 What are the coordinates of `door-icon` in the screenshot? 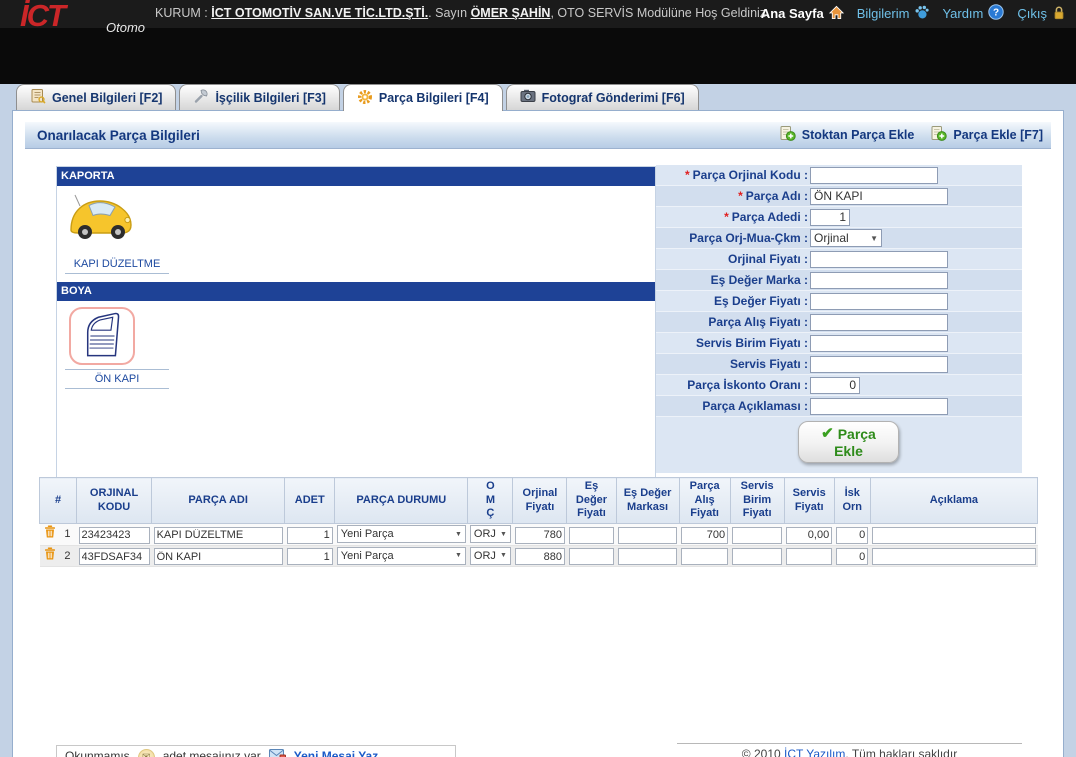 It's located at (102, 336).